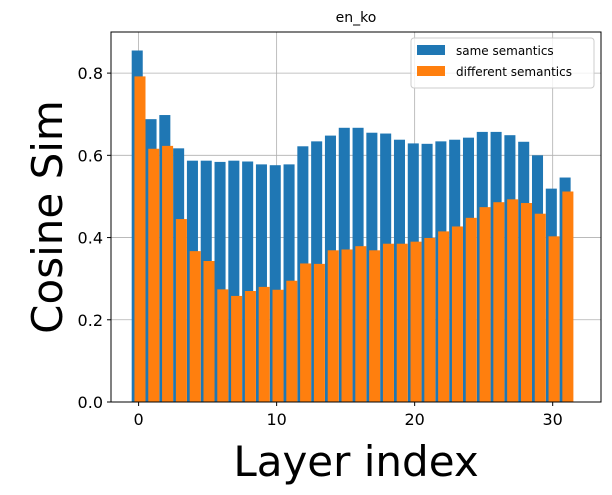 The width and height of the screenshot is (612, 495). I want to click on x-tick-label: 30, so click(553, 419).